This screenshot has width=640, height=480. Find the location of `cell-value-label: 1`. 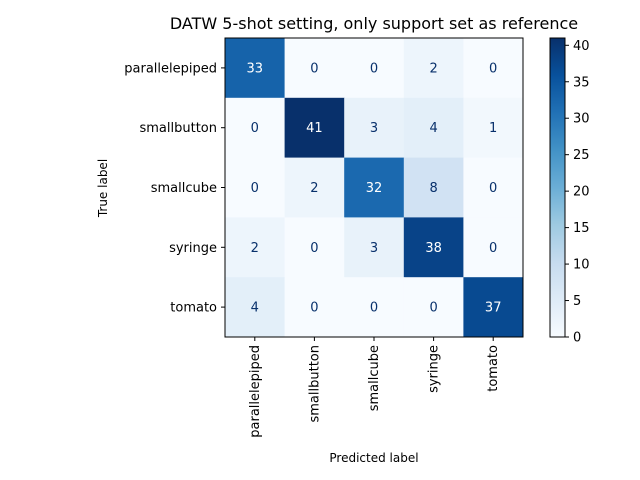

cell-value-label: 1 is located at coordinates (493, 128).